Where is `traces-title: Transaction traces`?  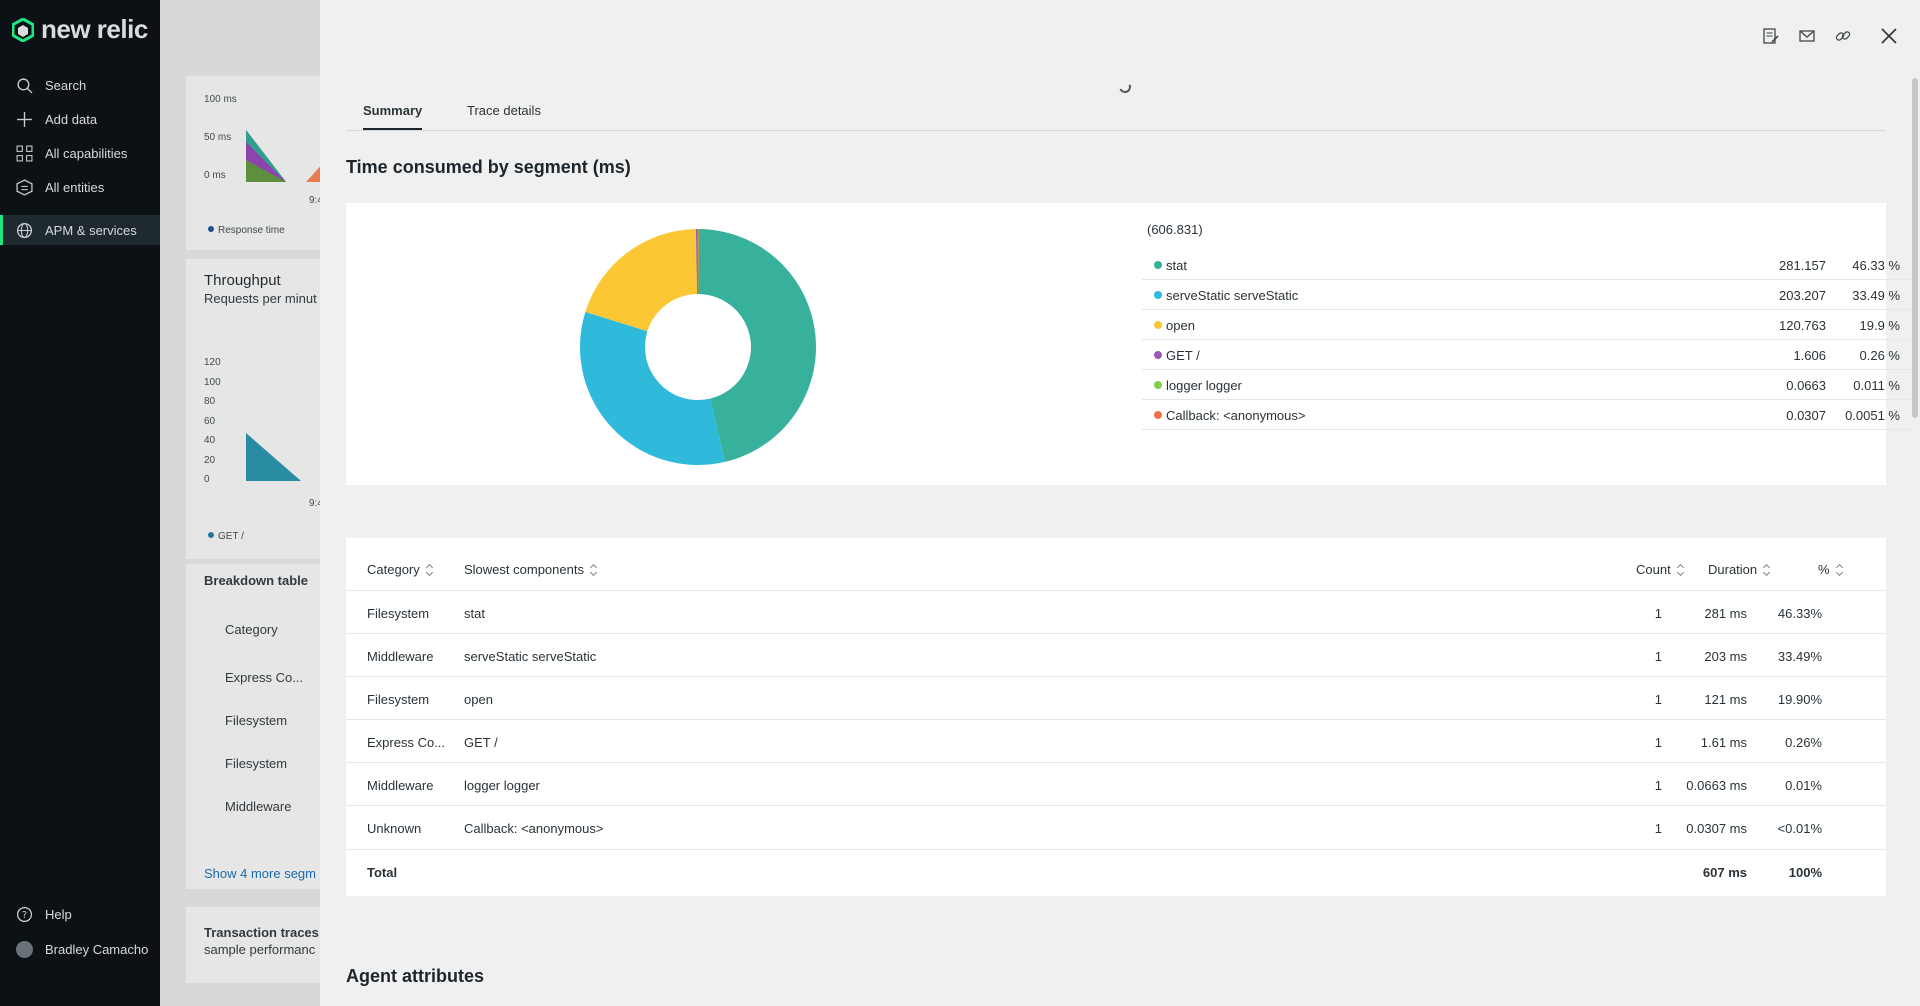
traces-title: Transaction traces is located at coordinates (261, 932).